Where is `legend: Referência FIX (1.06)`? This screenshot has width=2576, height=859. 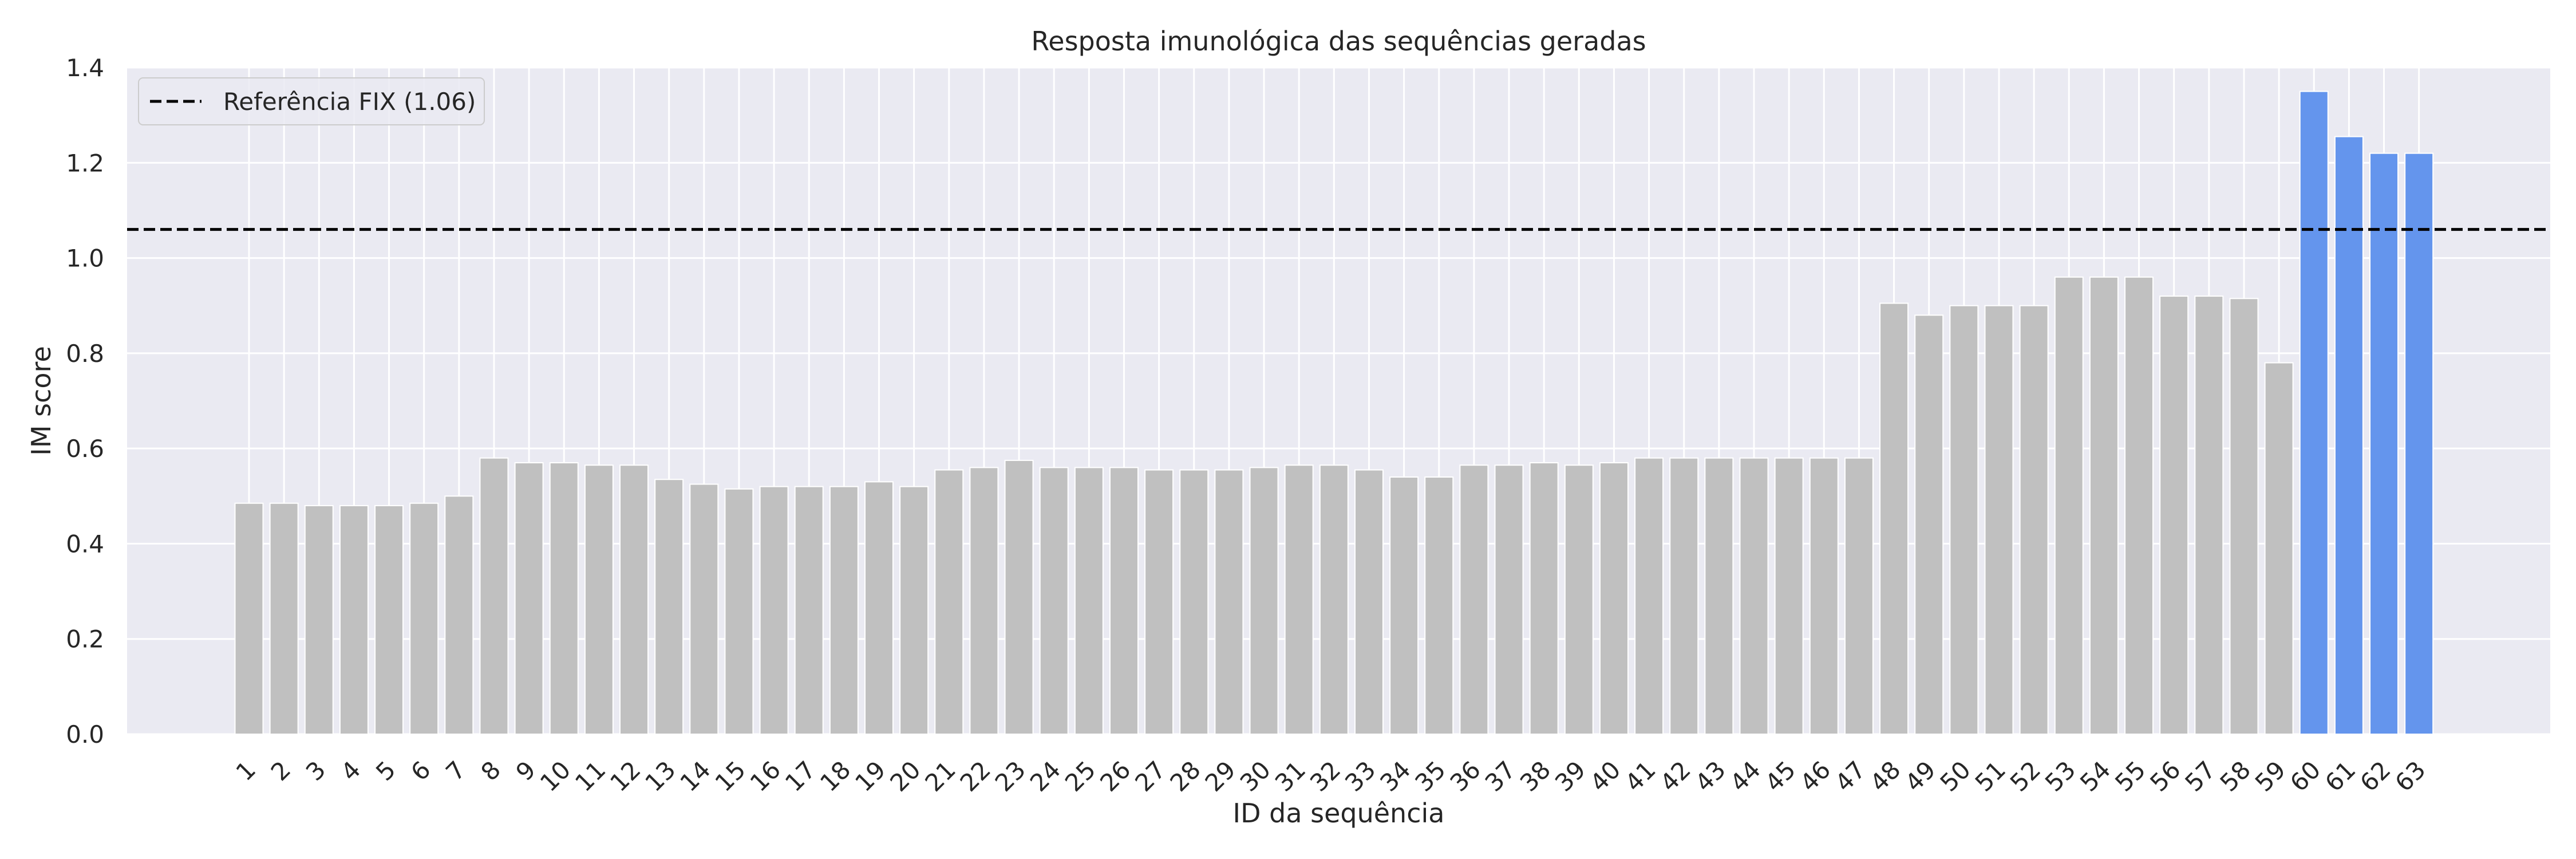
legend: Referência FIX (1.06) is located at coordinates (311, 101).